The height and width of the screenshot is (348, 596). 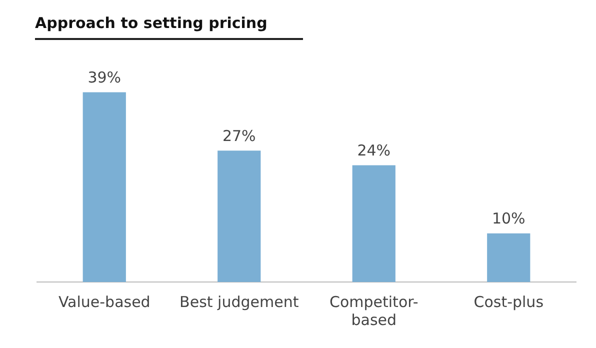 I want to click on data-label: 27%, so click(x=239, y=136).